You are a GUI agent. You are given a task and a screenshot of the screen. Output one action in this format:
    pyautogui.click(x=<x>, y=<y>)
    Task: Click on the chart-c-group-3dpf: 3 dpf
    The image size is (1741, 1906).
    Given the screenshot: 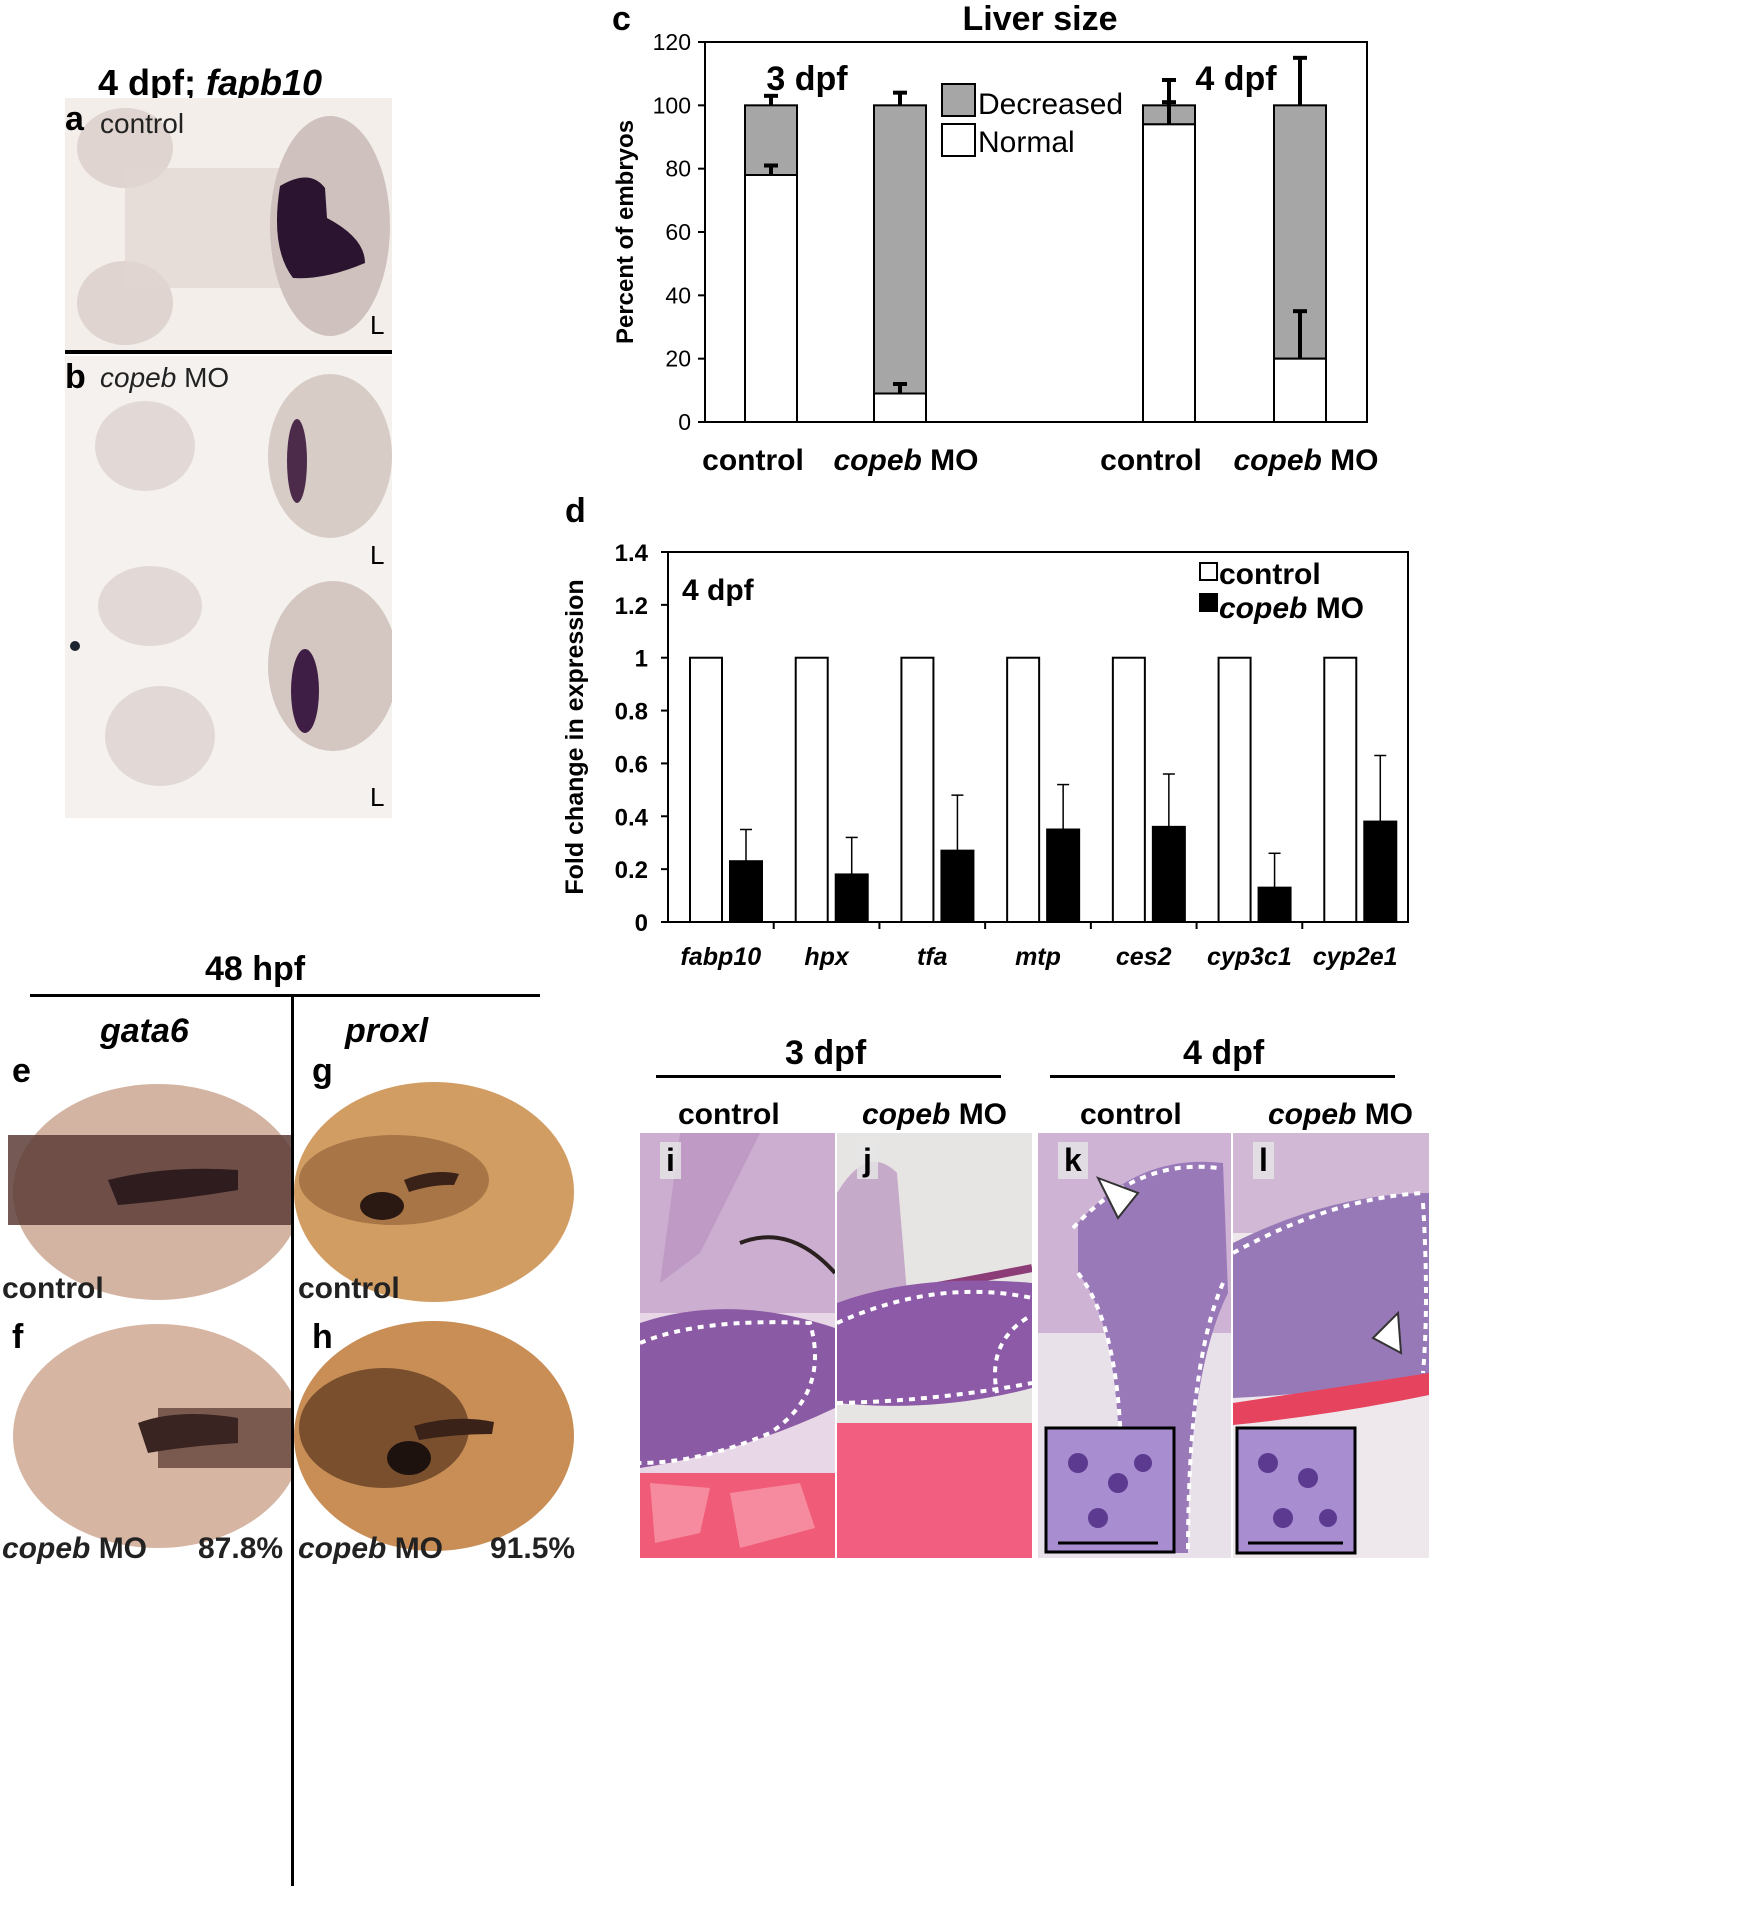 What is the action you would take?
    pyautogui.click(x=807, y=79)
    